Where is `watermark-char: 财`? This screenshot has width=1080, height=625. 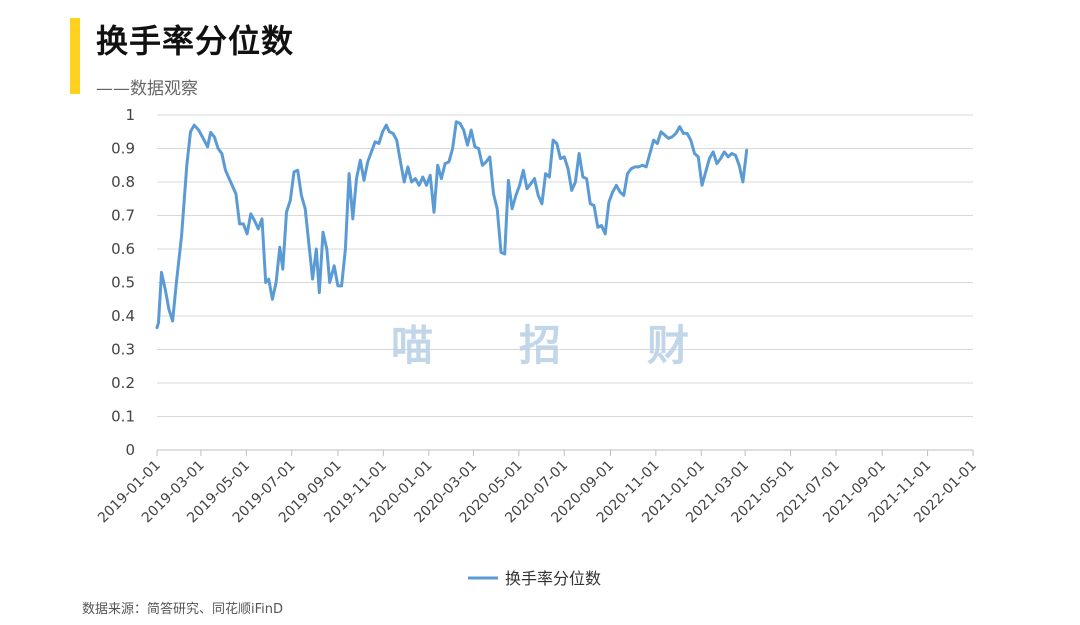
watermark-char: 财 is located at coordinates (668, 345).